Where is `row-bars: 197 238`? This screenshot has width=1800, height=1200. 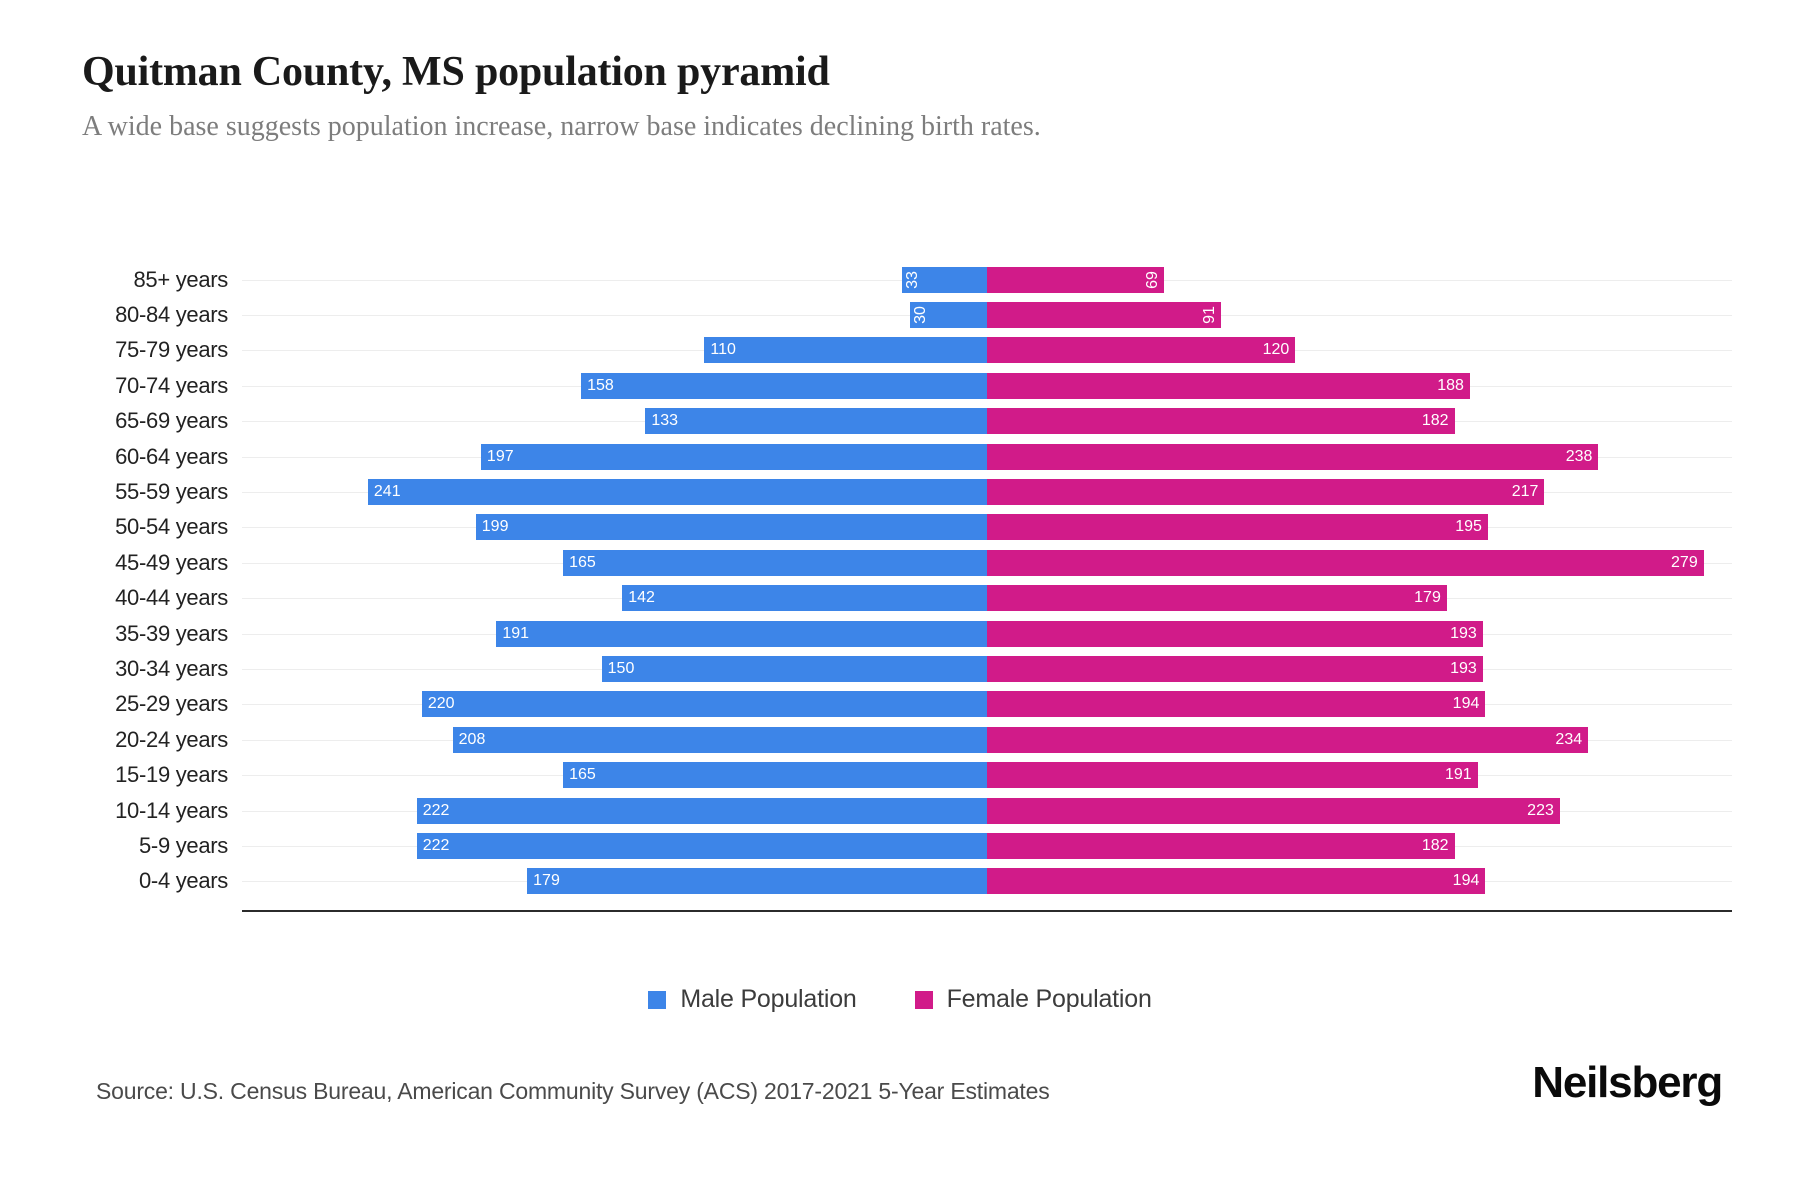 row-bars: 197 238 is located at coordinates (987, 456).